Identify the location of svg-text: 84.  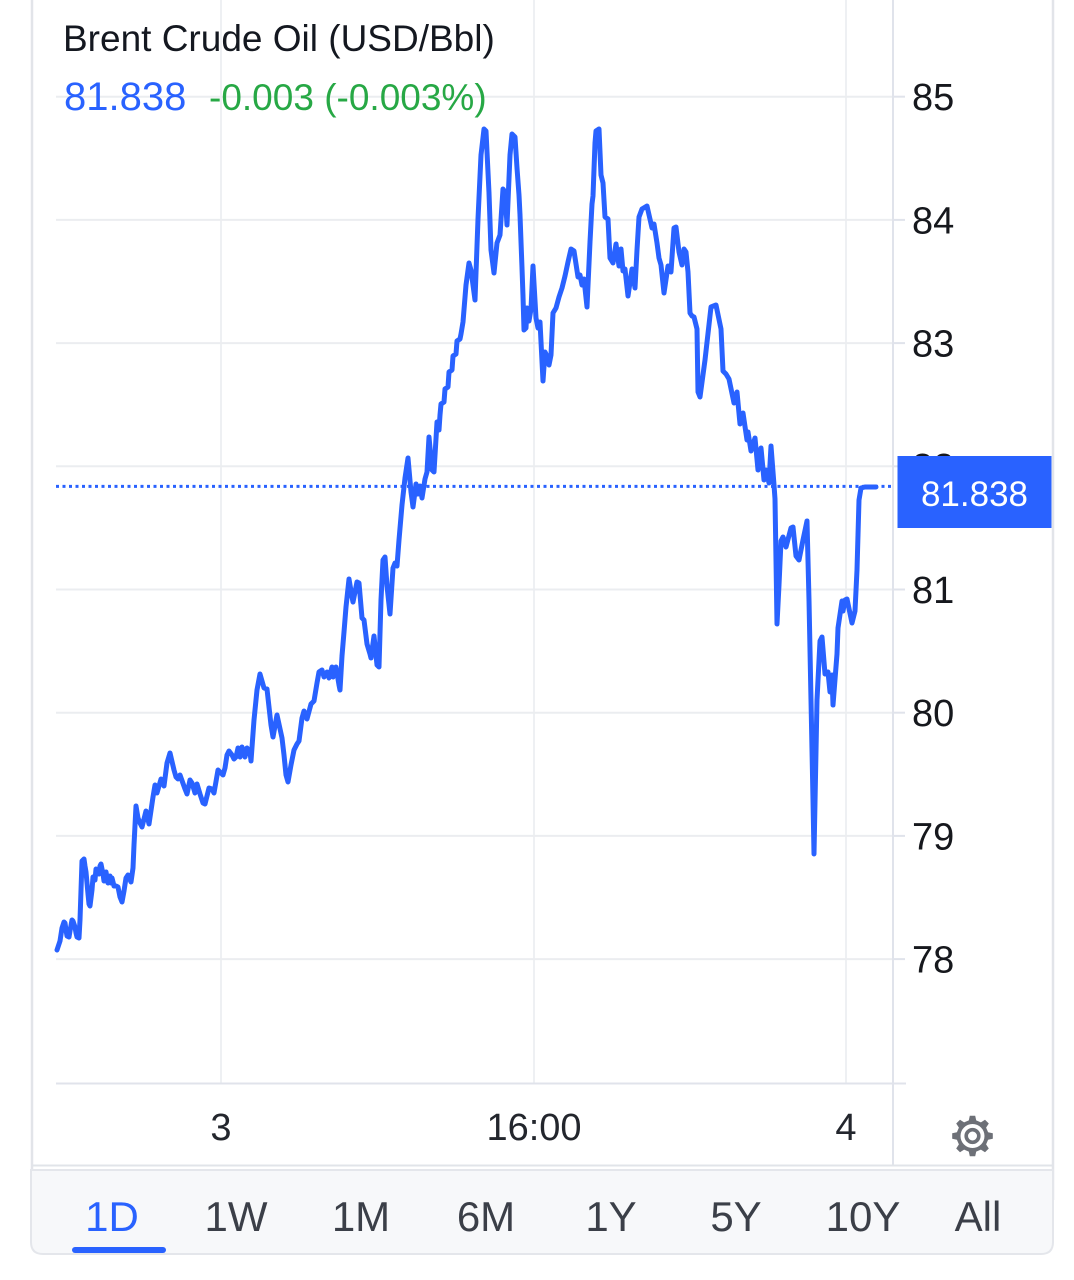
(933, 221).